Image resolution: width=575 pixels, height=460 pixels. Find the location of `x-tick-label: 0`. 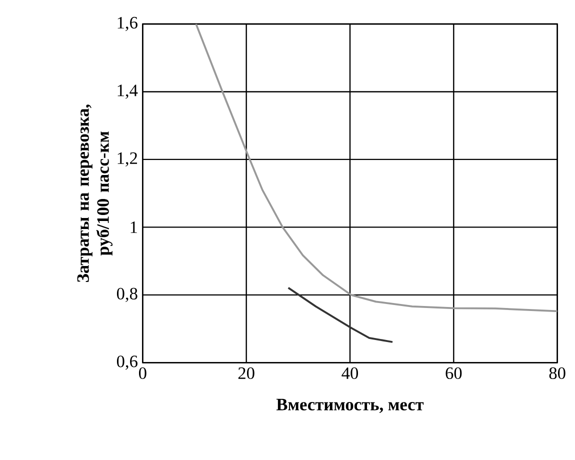

x-tick-label: 0 is located at coordinates (142, 373).